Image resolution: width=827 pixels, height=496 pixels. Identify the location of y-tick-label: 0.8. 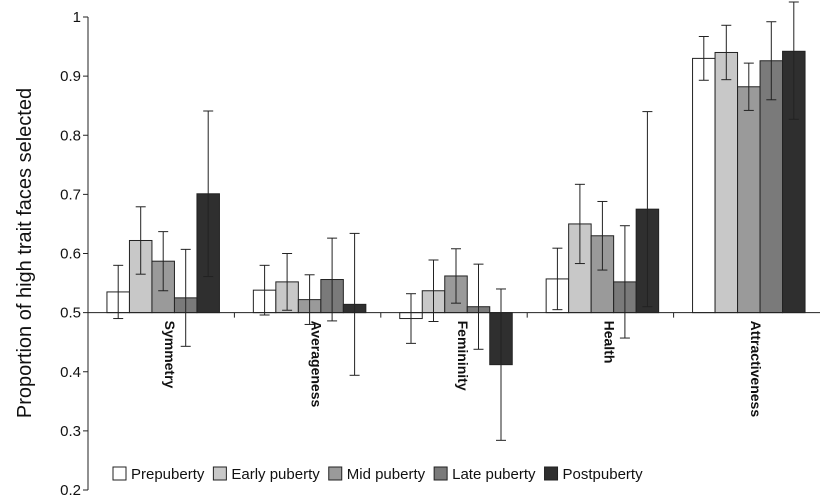
(70, 135).